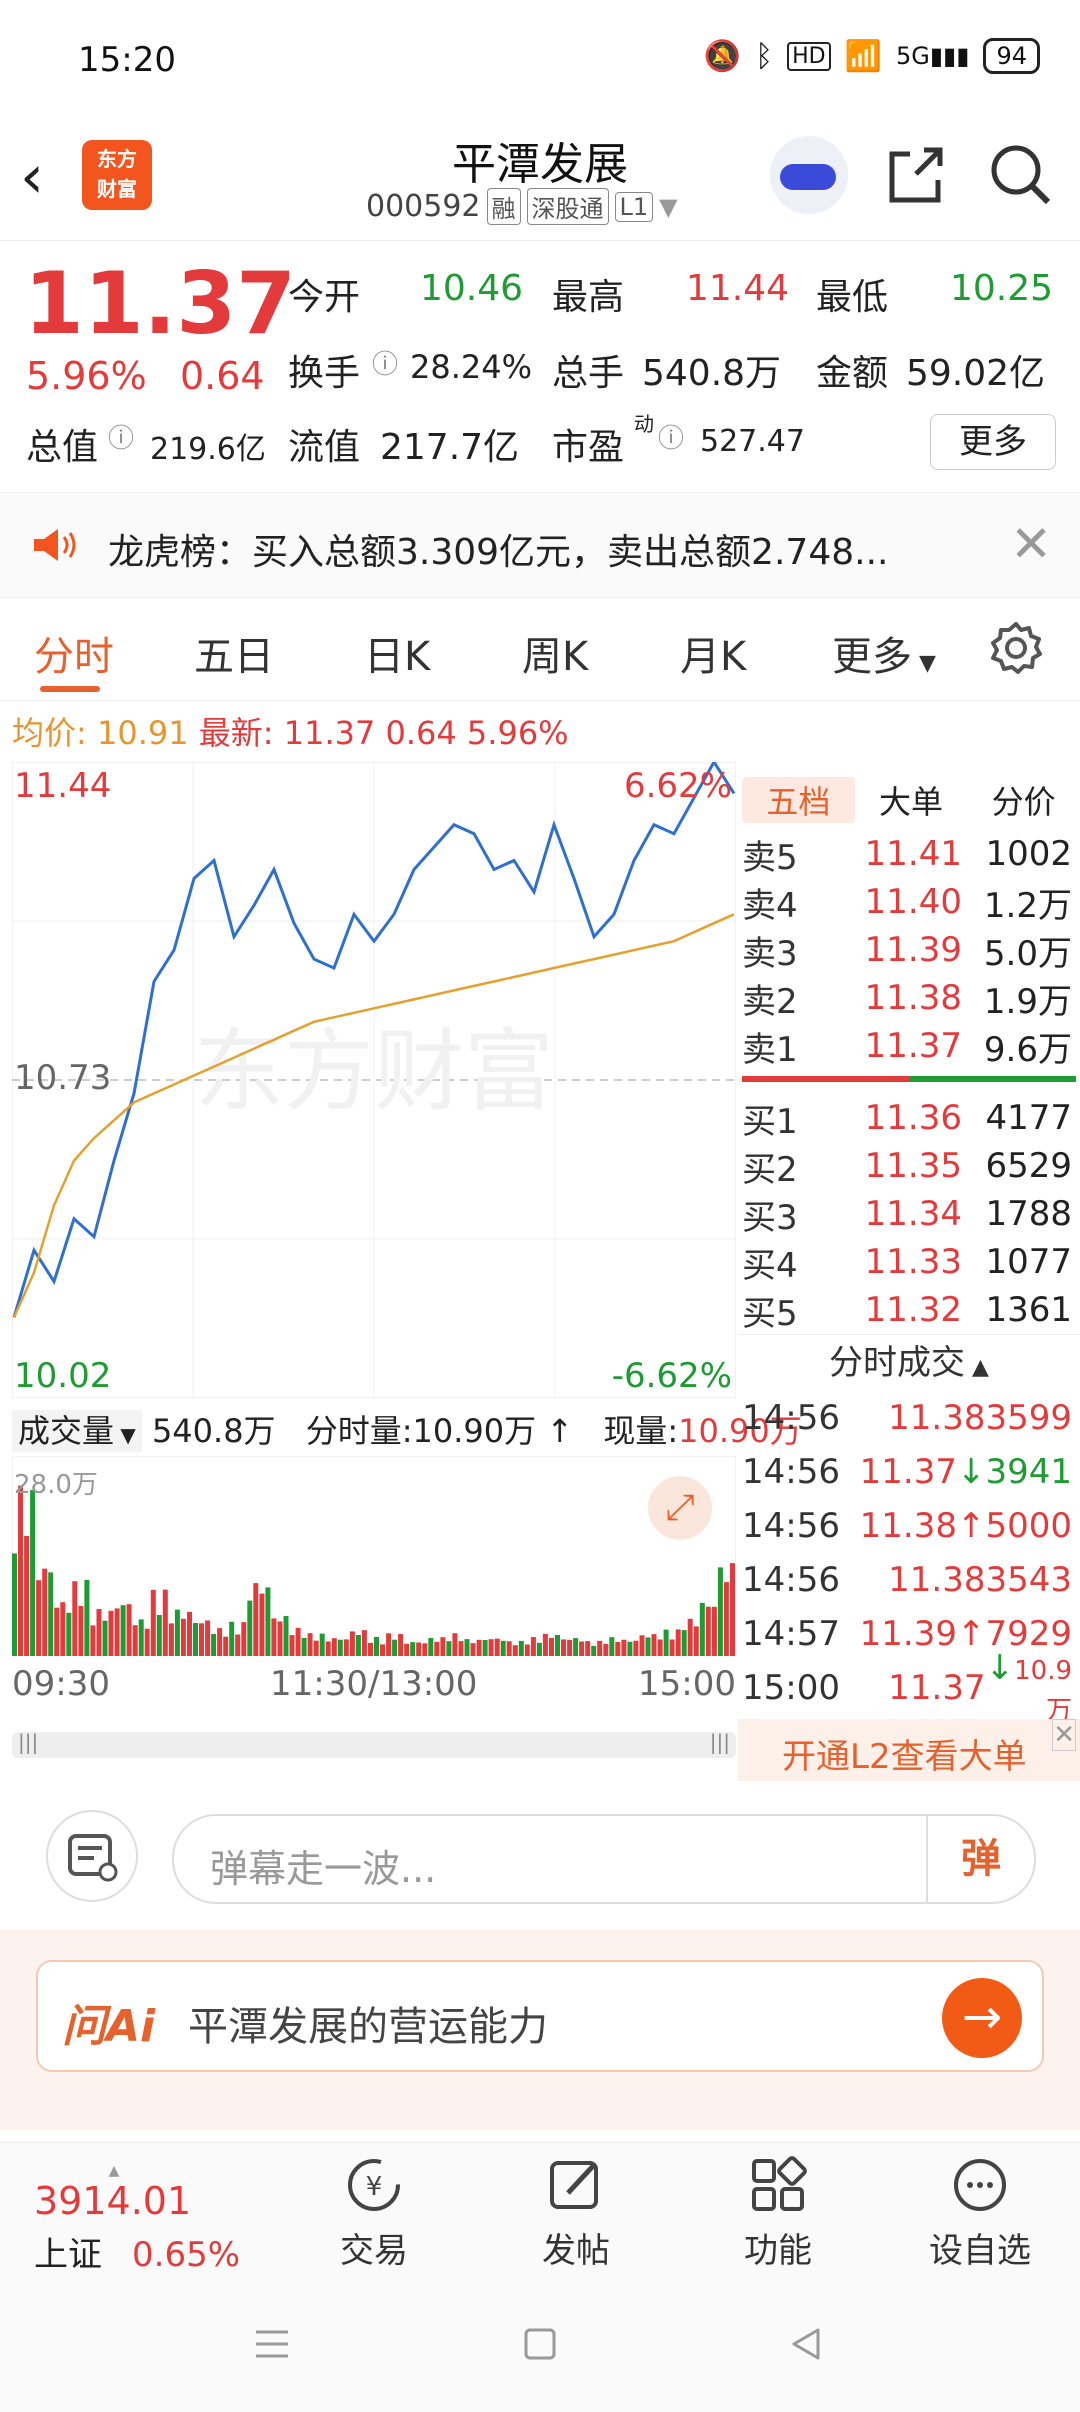 The height and width of the screenshot is (2412, 1080). Describe the element at coordinates (28, 1742) in the screenshot. I see `scroll-handle-left: |||` at that location.